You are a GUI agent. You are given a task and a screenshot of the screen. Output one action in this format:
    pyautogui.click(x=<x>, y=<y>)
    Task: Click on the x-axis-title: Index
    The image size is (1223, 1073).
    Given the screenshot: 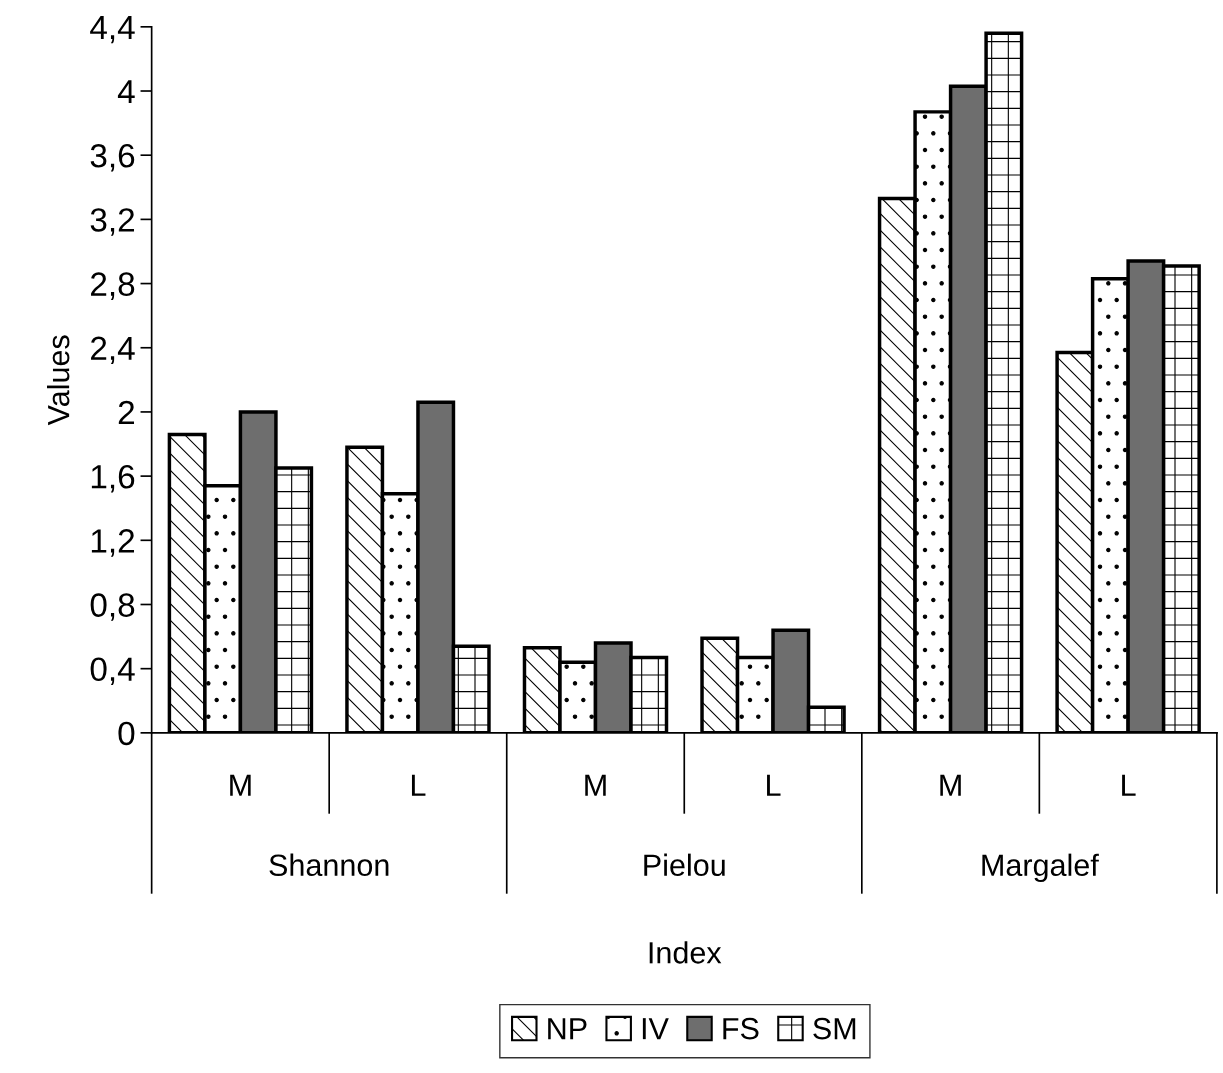 What is the action you would take?
    pyautogui.click(x=685, y=952)
    